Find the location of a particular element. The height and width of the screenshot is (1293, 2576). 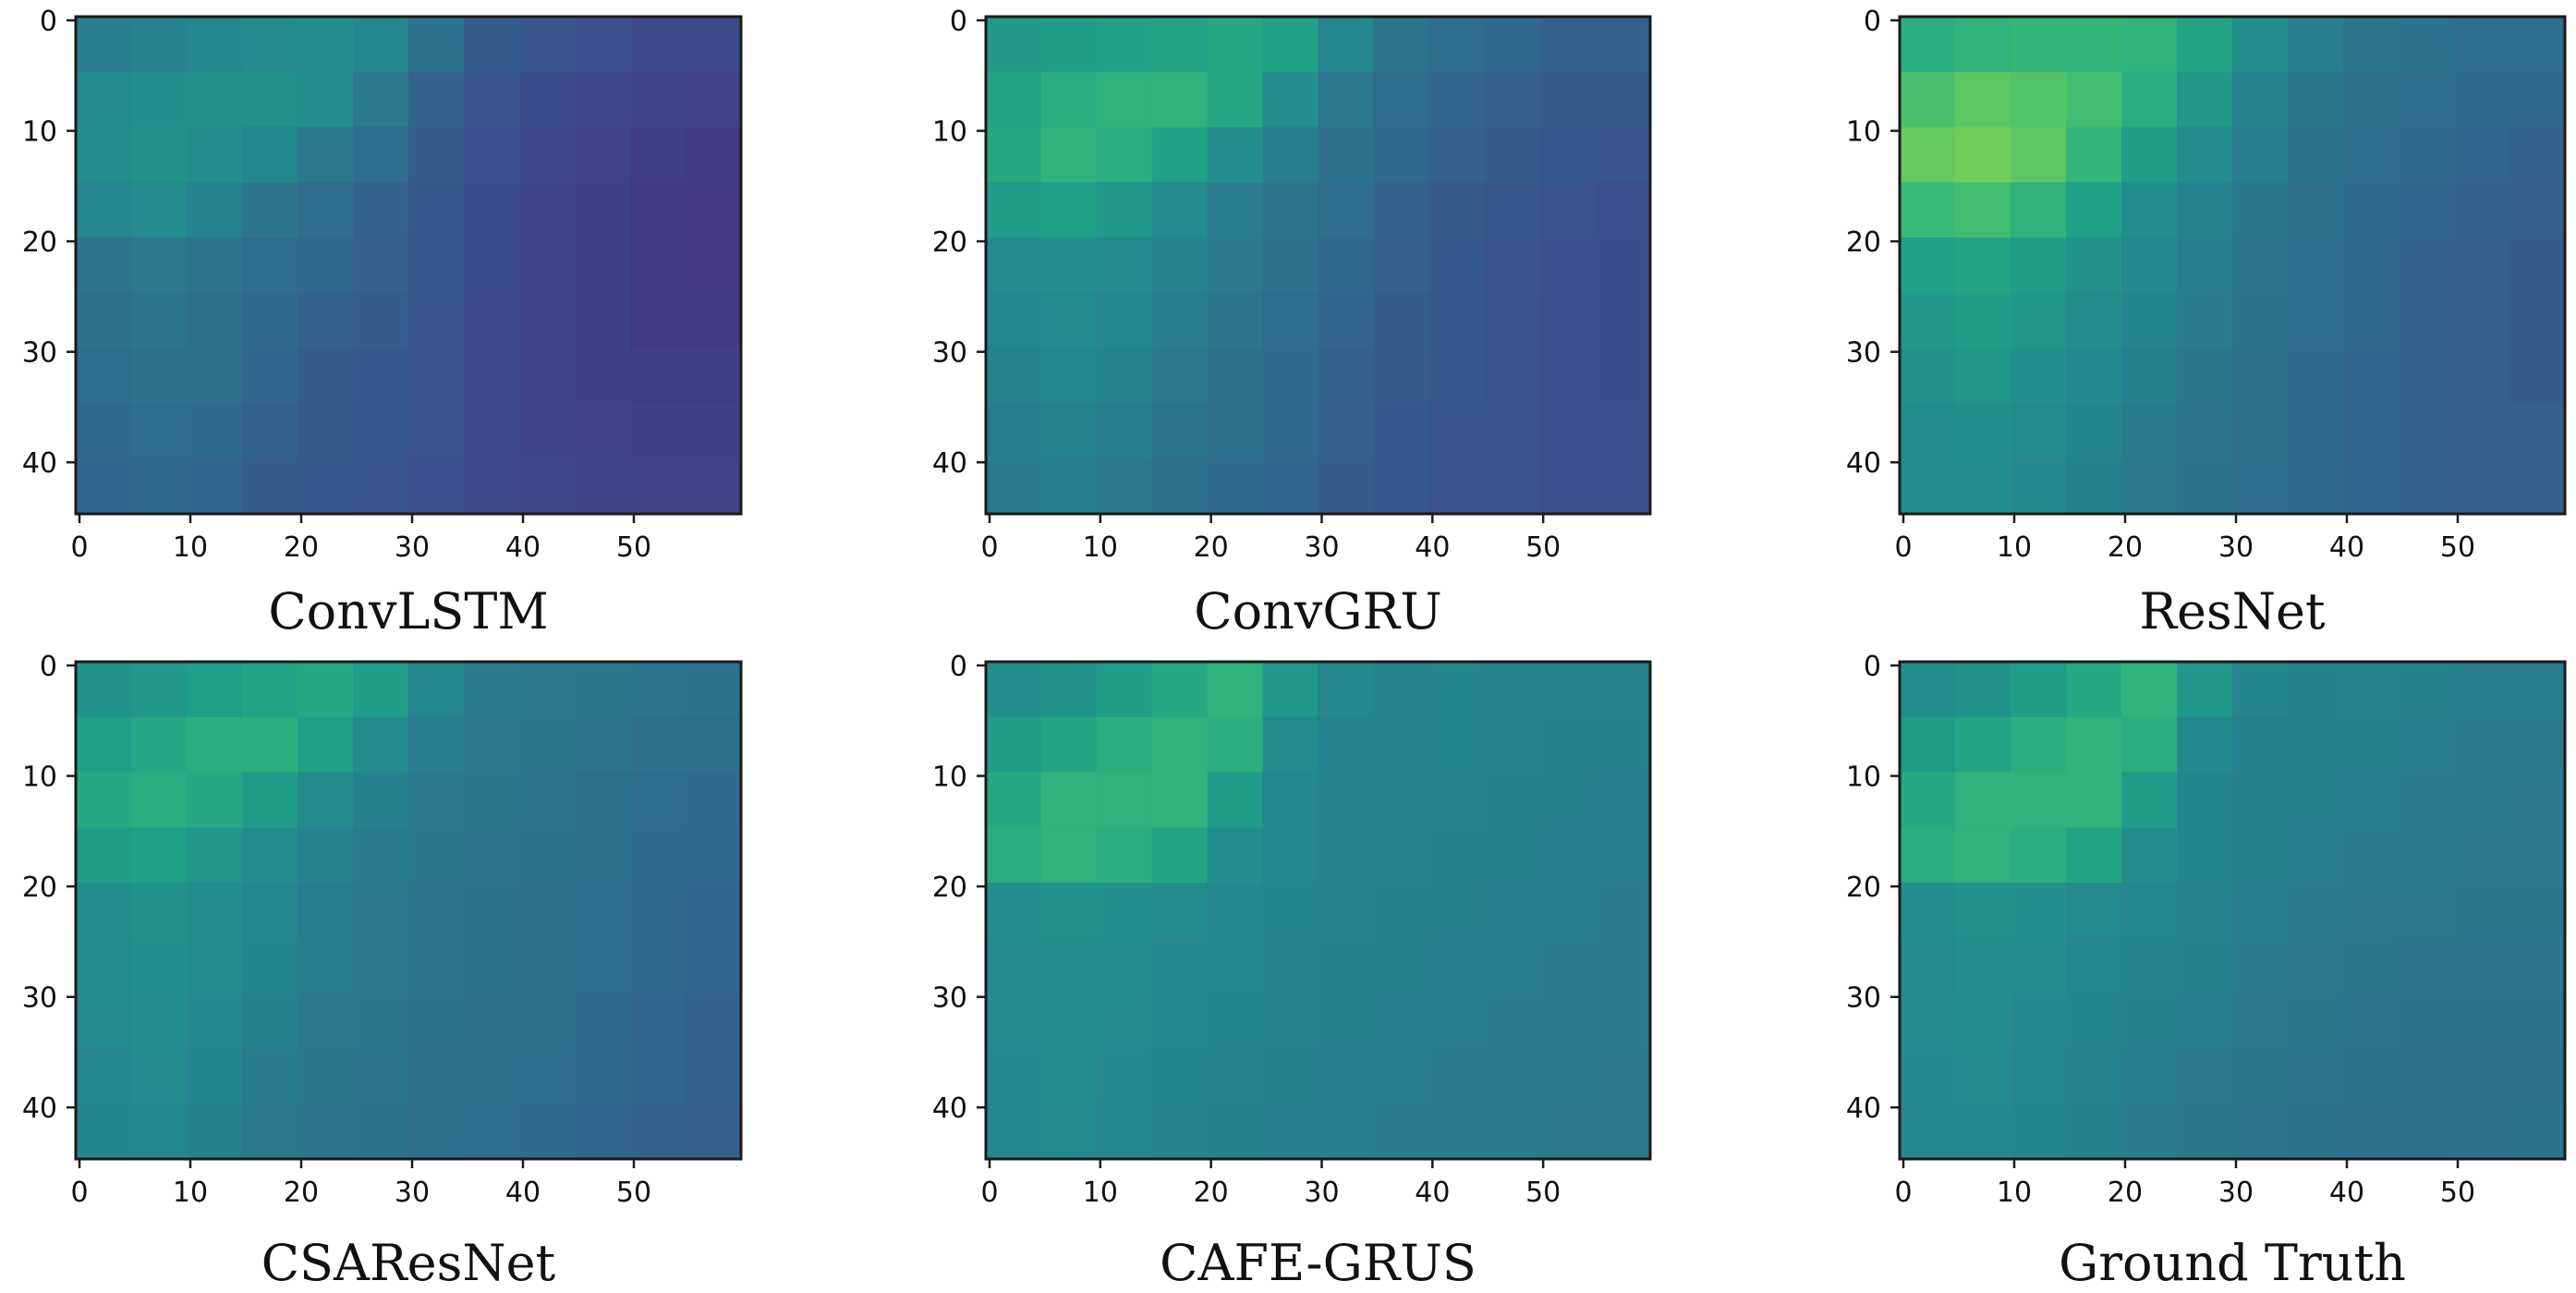

y-tick-label: 10 is located at coordinates (949, 132).